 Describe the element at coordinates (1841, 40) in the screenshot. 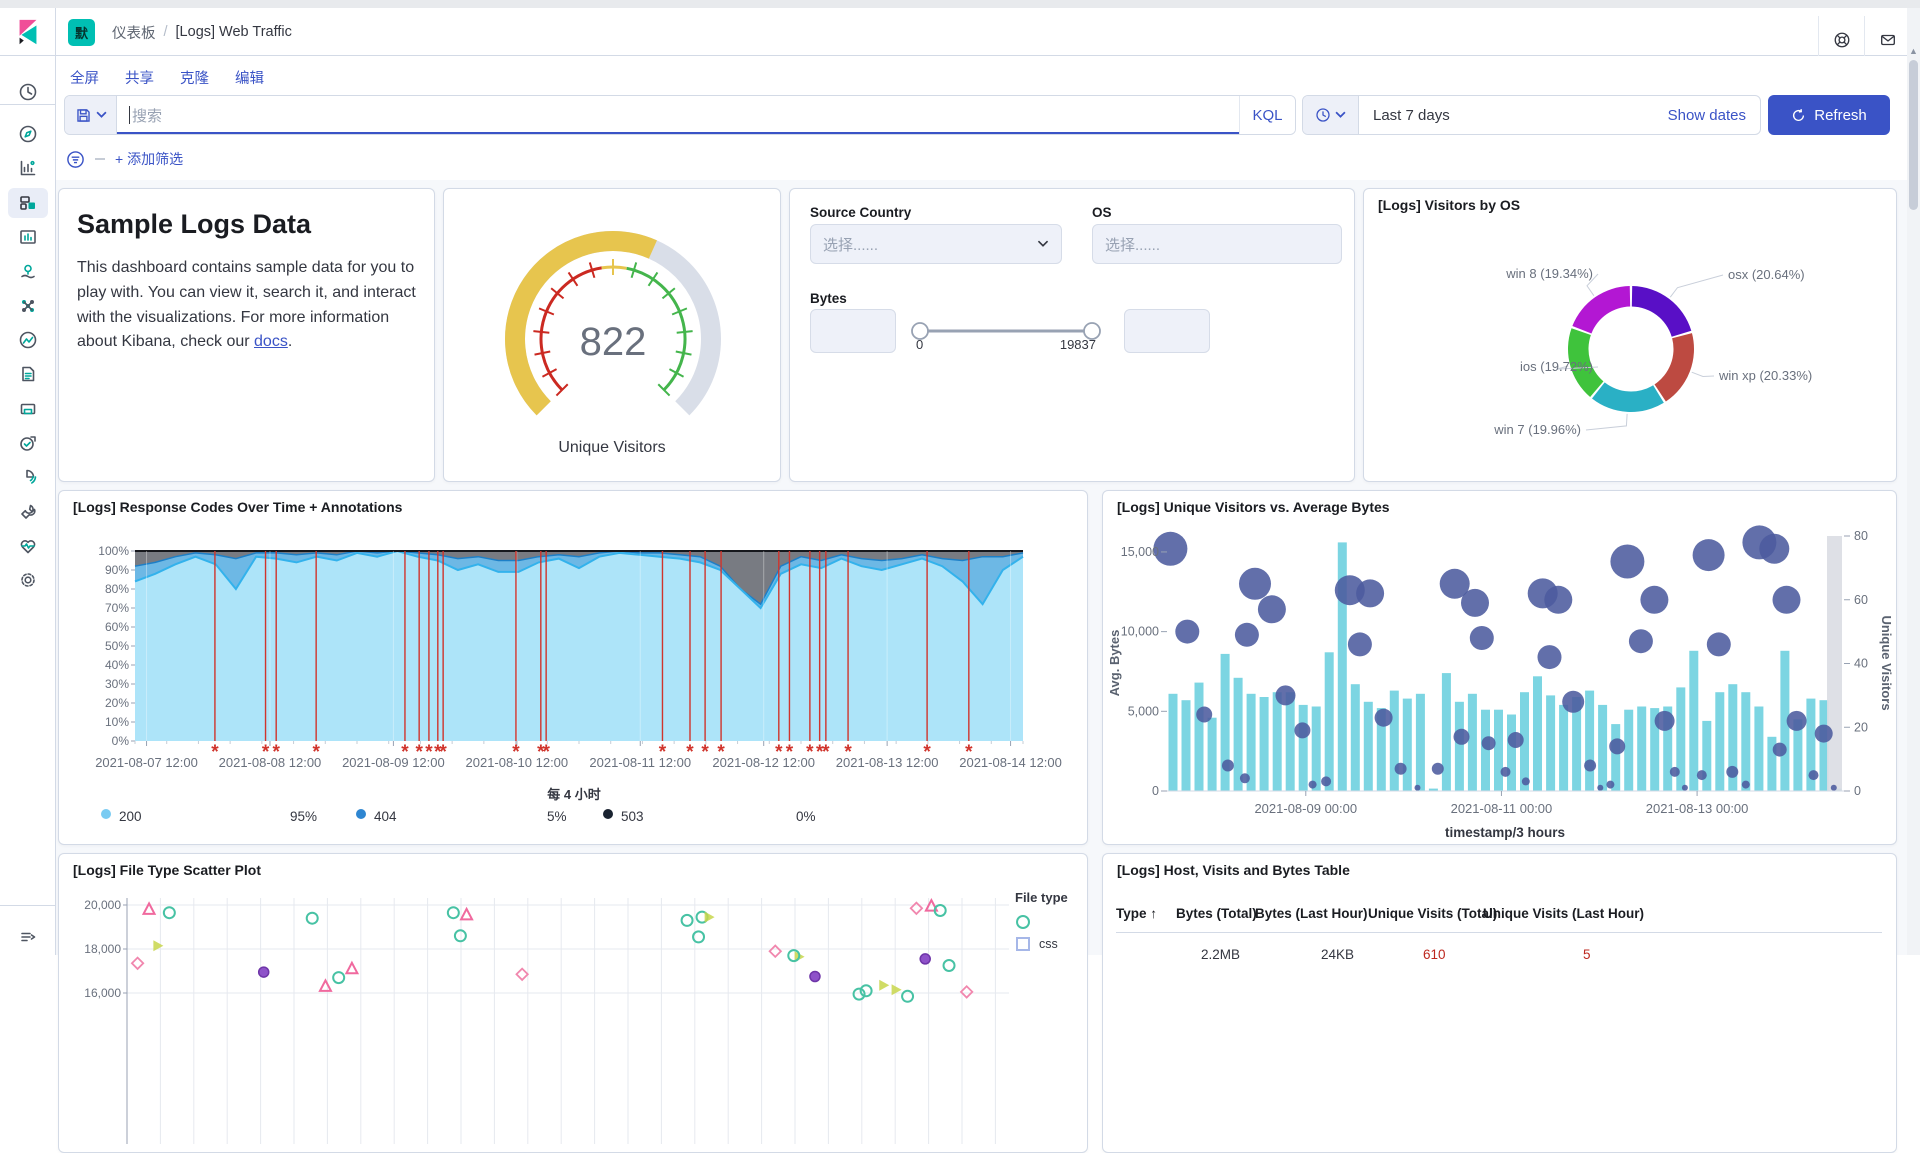

I see `help-menu-button` at that location.